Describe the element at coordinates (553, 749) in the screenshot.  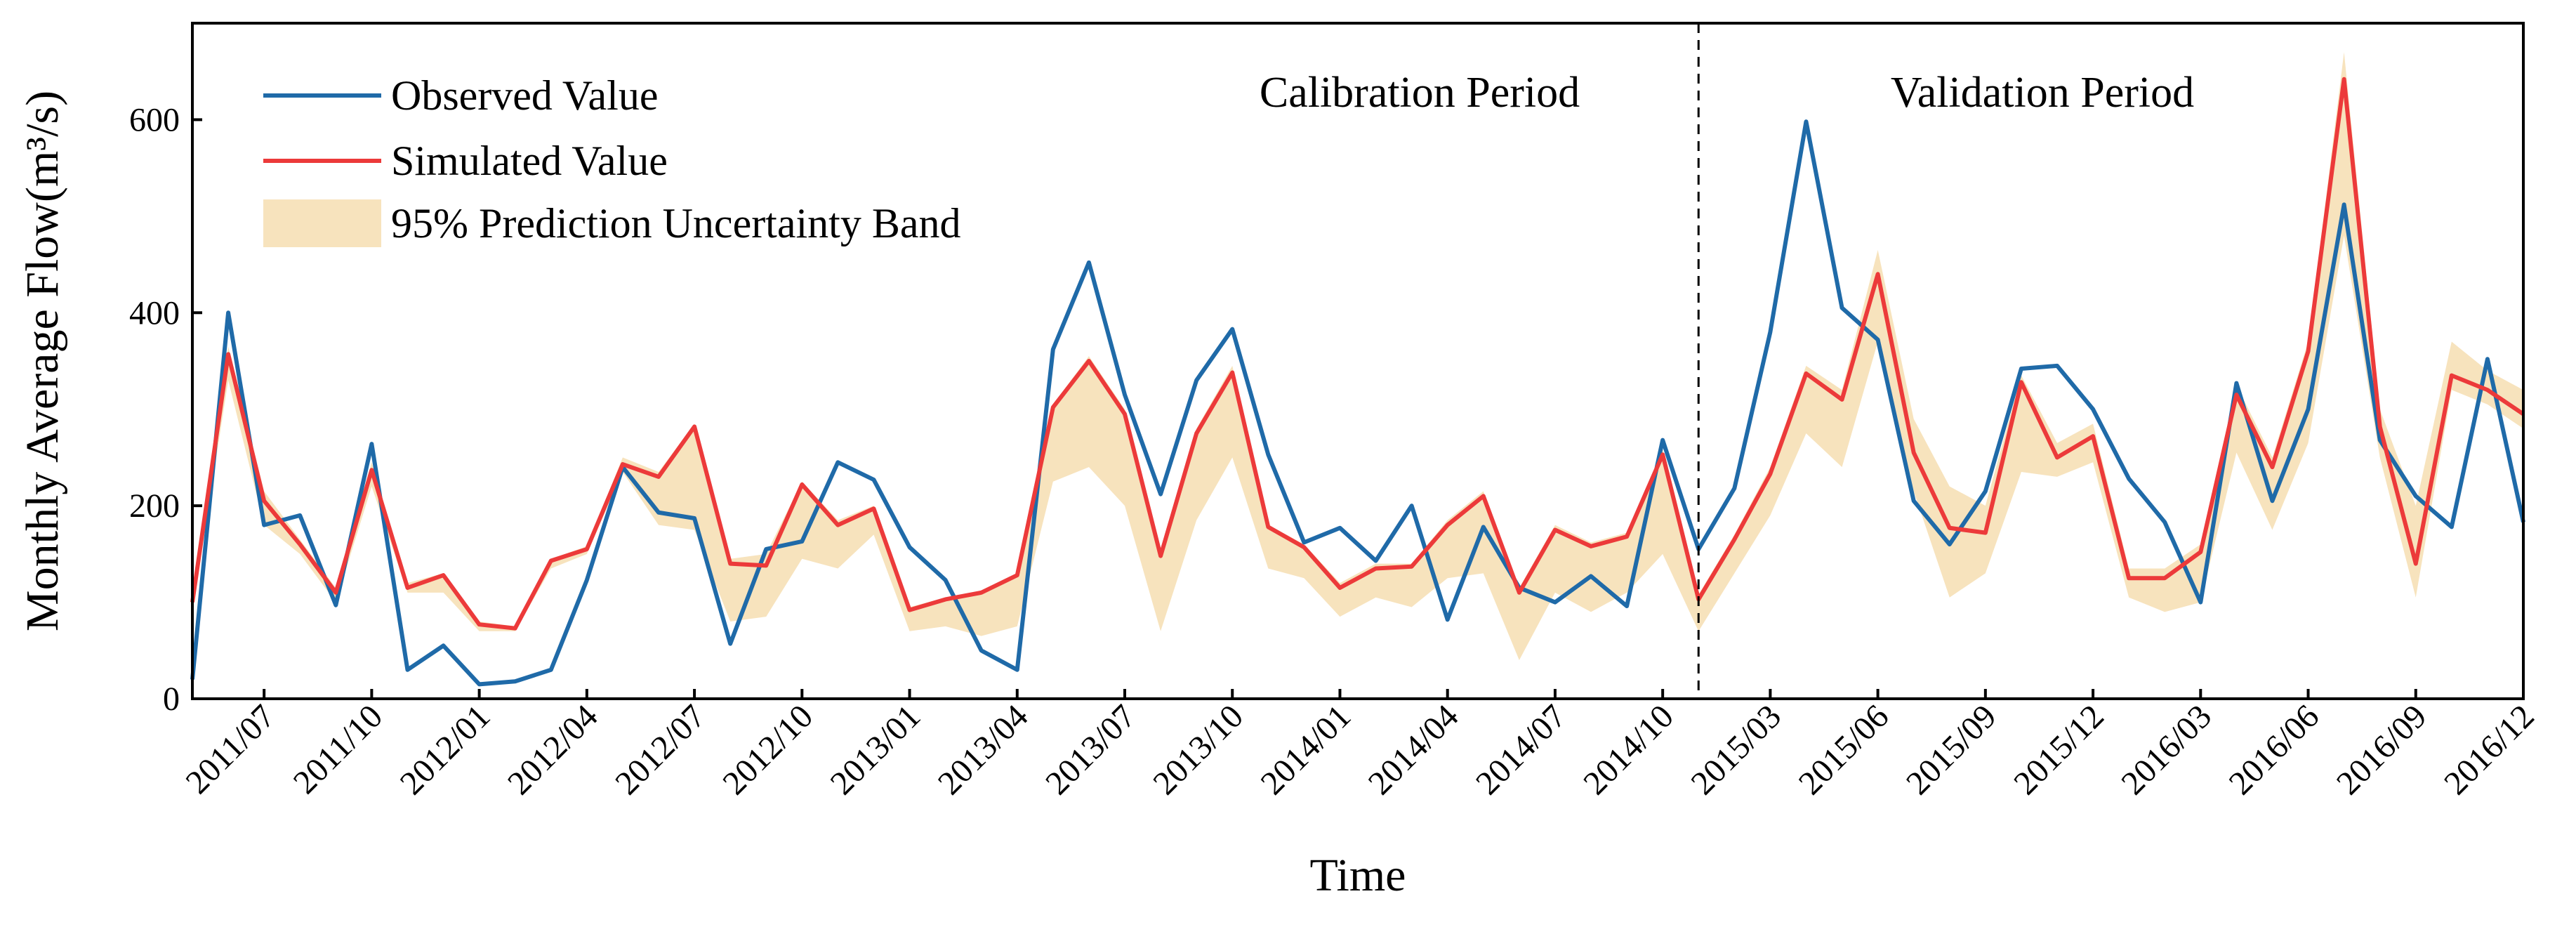
I see `x-tick-label: 2012/04` at that location.